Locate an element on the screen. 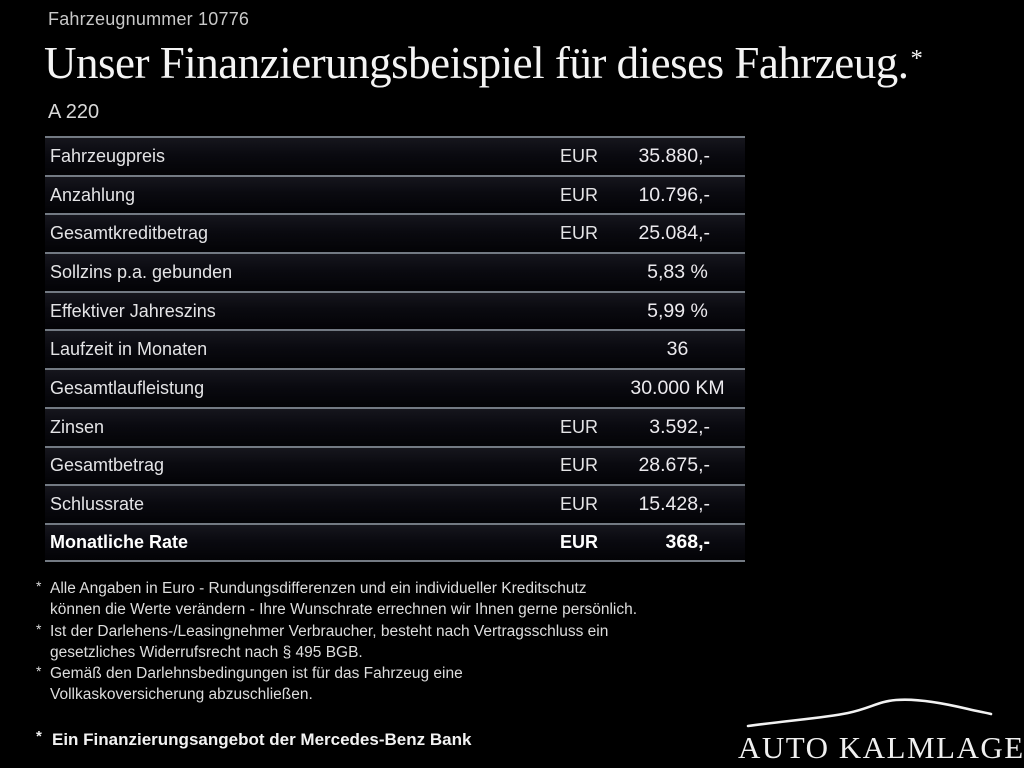 This screenshot has height=768, width=1024. table-row: Fahrzeugpreis EUR 35.880,- is located at coordinates (395, 155).